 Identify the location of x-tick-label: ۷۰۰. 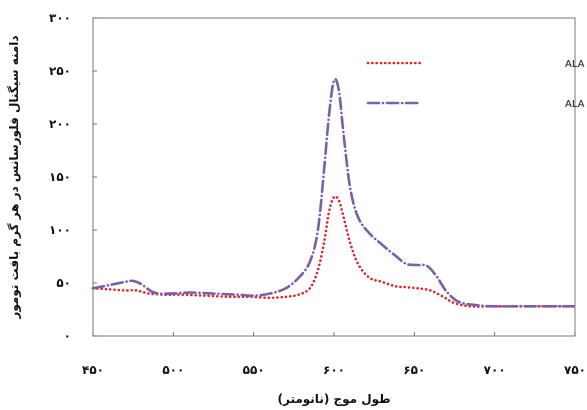
(495, 370).